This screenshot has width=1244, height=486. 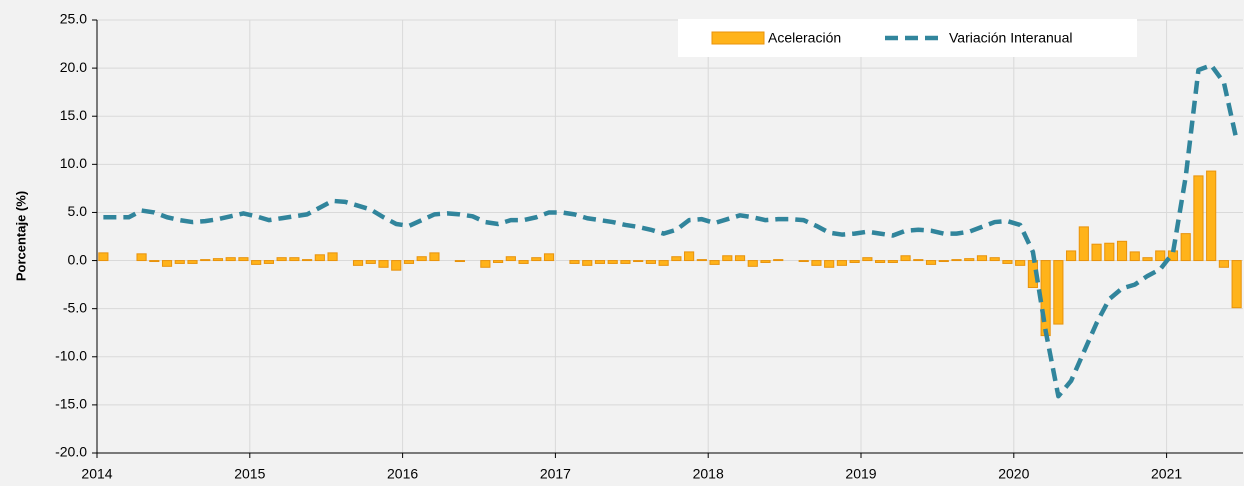 I want to click on y-tick-label: 25.0, so click(x=73, y=19).